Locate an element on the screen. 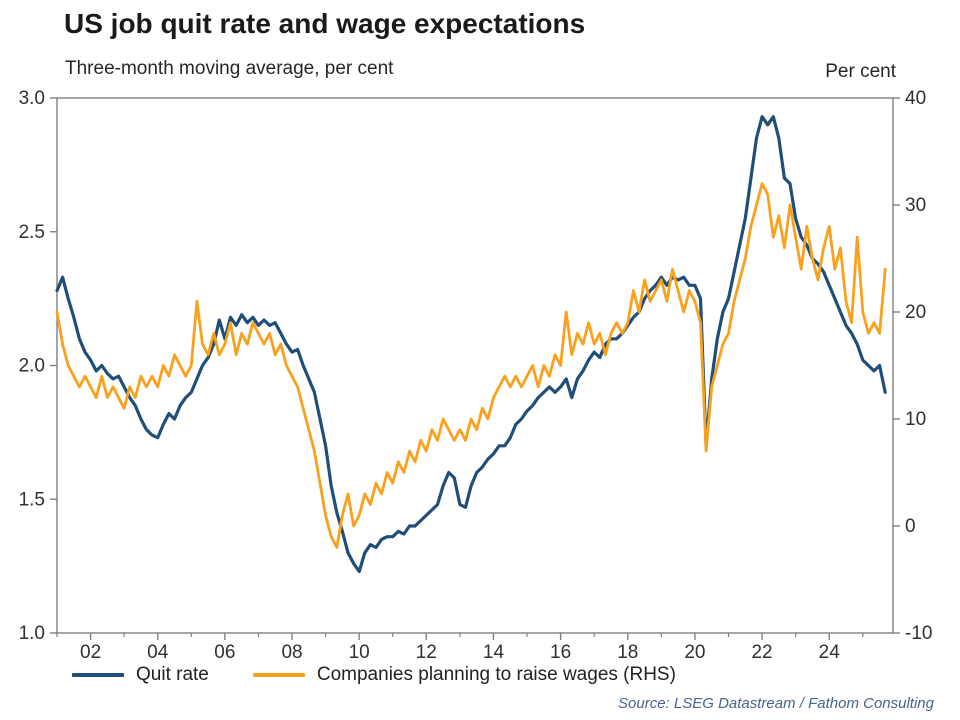  x-tick-label: 14 is located at coordinates (494, 652).